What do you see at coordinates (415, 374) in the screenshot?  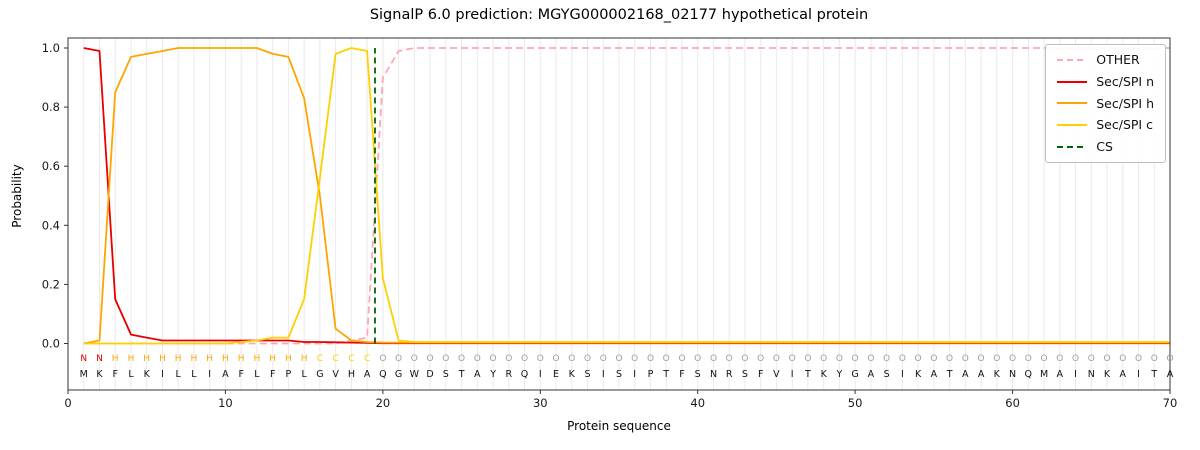 I see `aa-letter: W` at bounding box center [415, 374].